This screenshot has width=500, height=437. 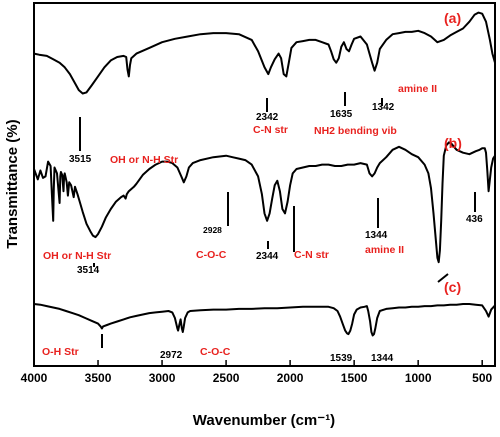 What do you see at coordinates (171, 355) in the screenshot?
I see `peak-label-c-2972: 2972` at bounding box center [171, 355].